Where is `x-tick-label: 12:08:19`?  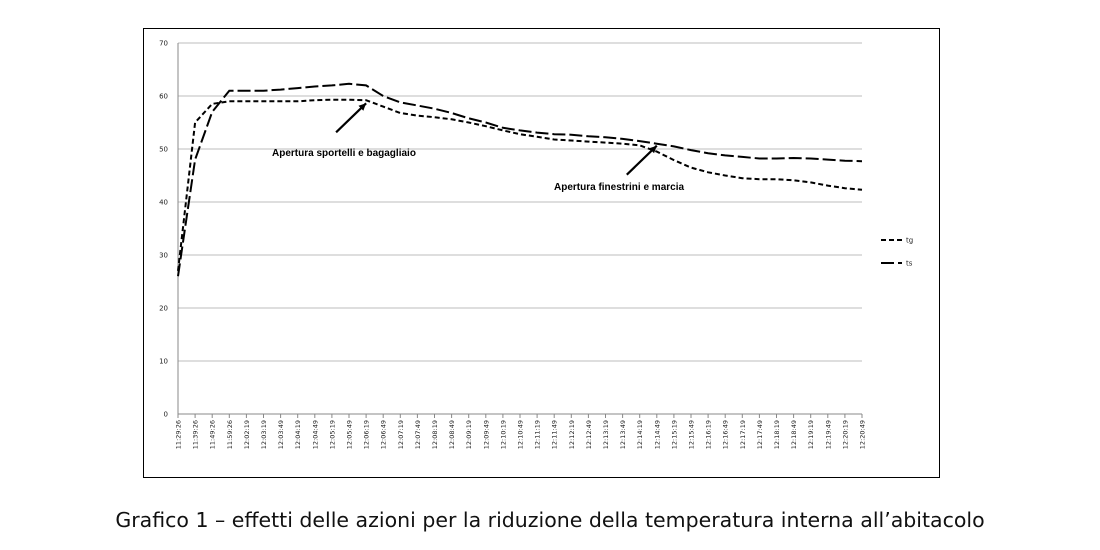 x-tick-label: 12:08:19 is located at coordinates (435, 434).